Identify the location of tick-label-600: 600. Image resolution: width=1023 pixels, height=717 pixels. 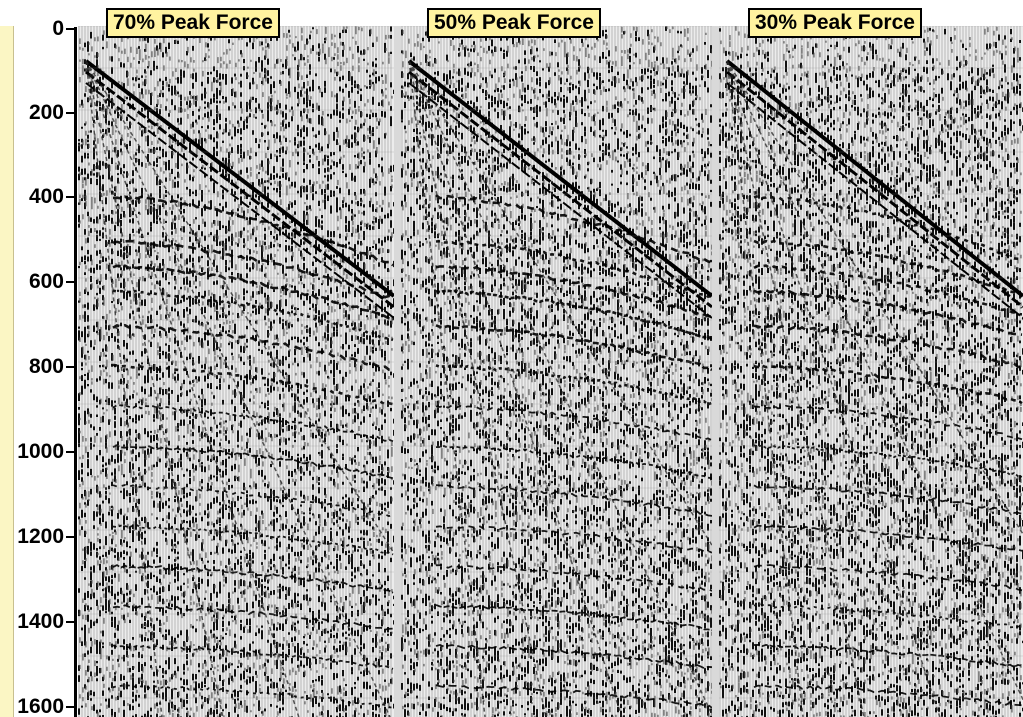
(46, 281).